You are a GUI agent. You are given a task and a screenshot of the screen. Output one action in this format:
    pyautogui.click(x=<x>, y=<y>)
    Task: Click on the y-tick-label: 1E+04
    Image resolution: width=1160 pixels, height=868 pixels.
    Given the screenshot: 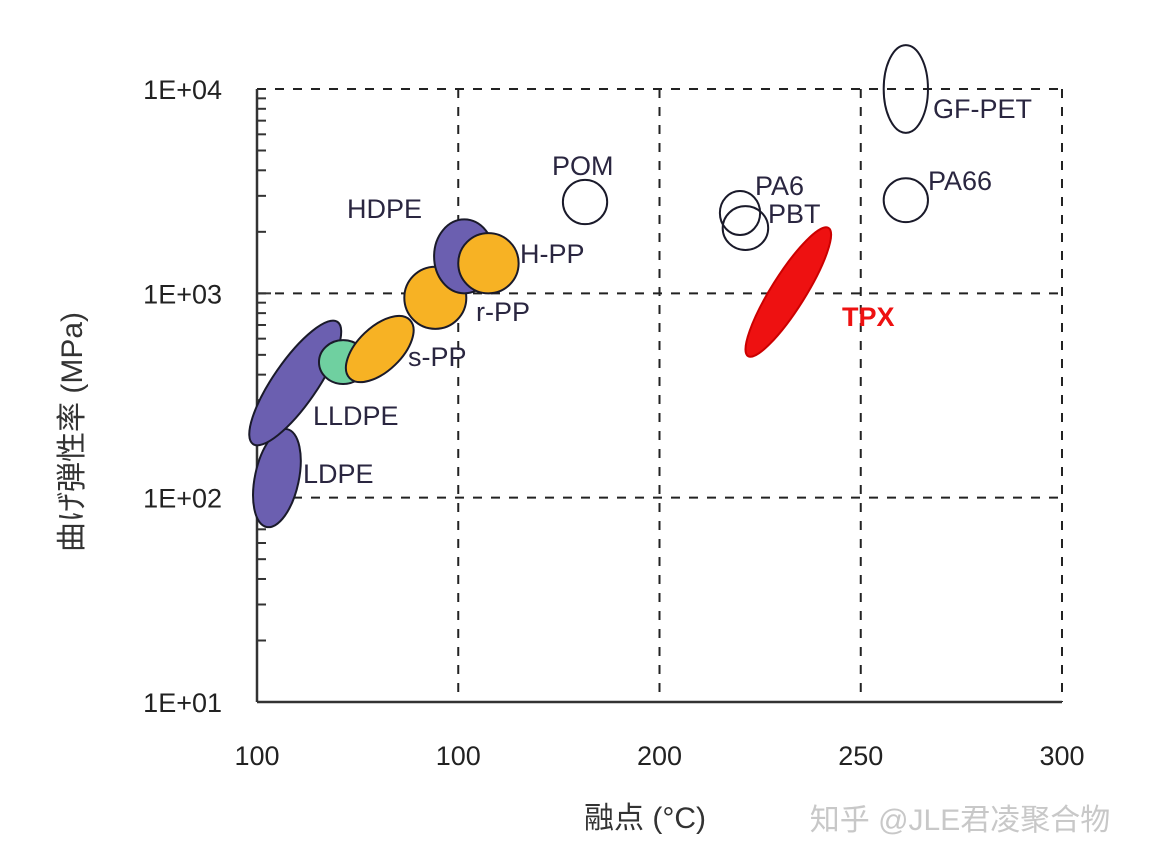 What is the action you would take?
    pyautogui.click(x=182, y=90)
    